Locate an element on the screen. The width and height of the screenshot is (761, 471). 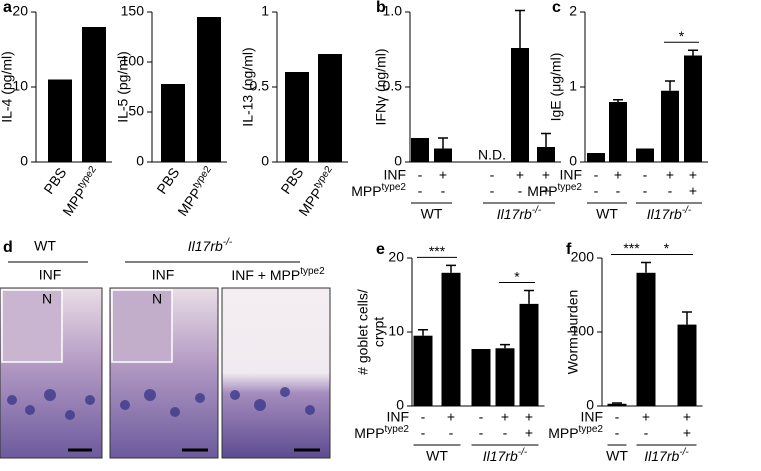
y-axis-label: Worm burden is located at coordinates (573, 332).